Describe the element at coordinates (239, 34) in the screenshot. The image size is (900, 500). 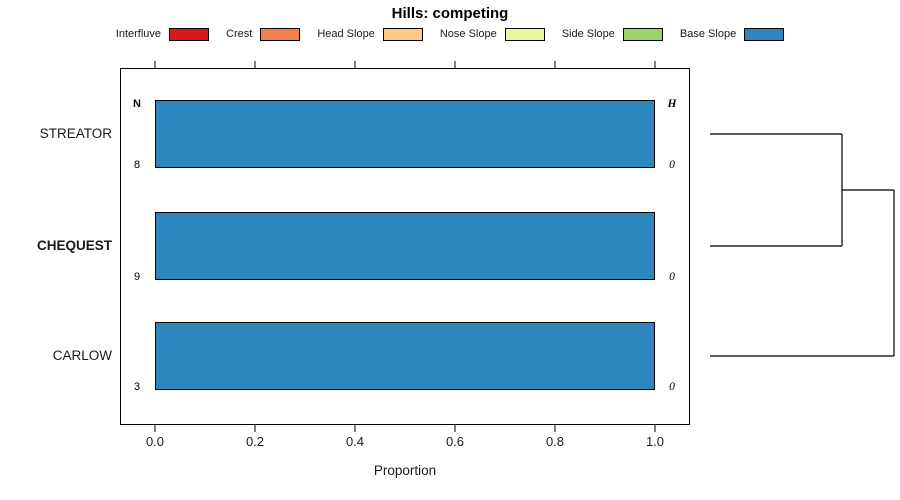
I see `legend-label: Crest` at that location.